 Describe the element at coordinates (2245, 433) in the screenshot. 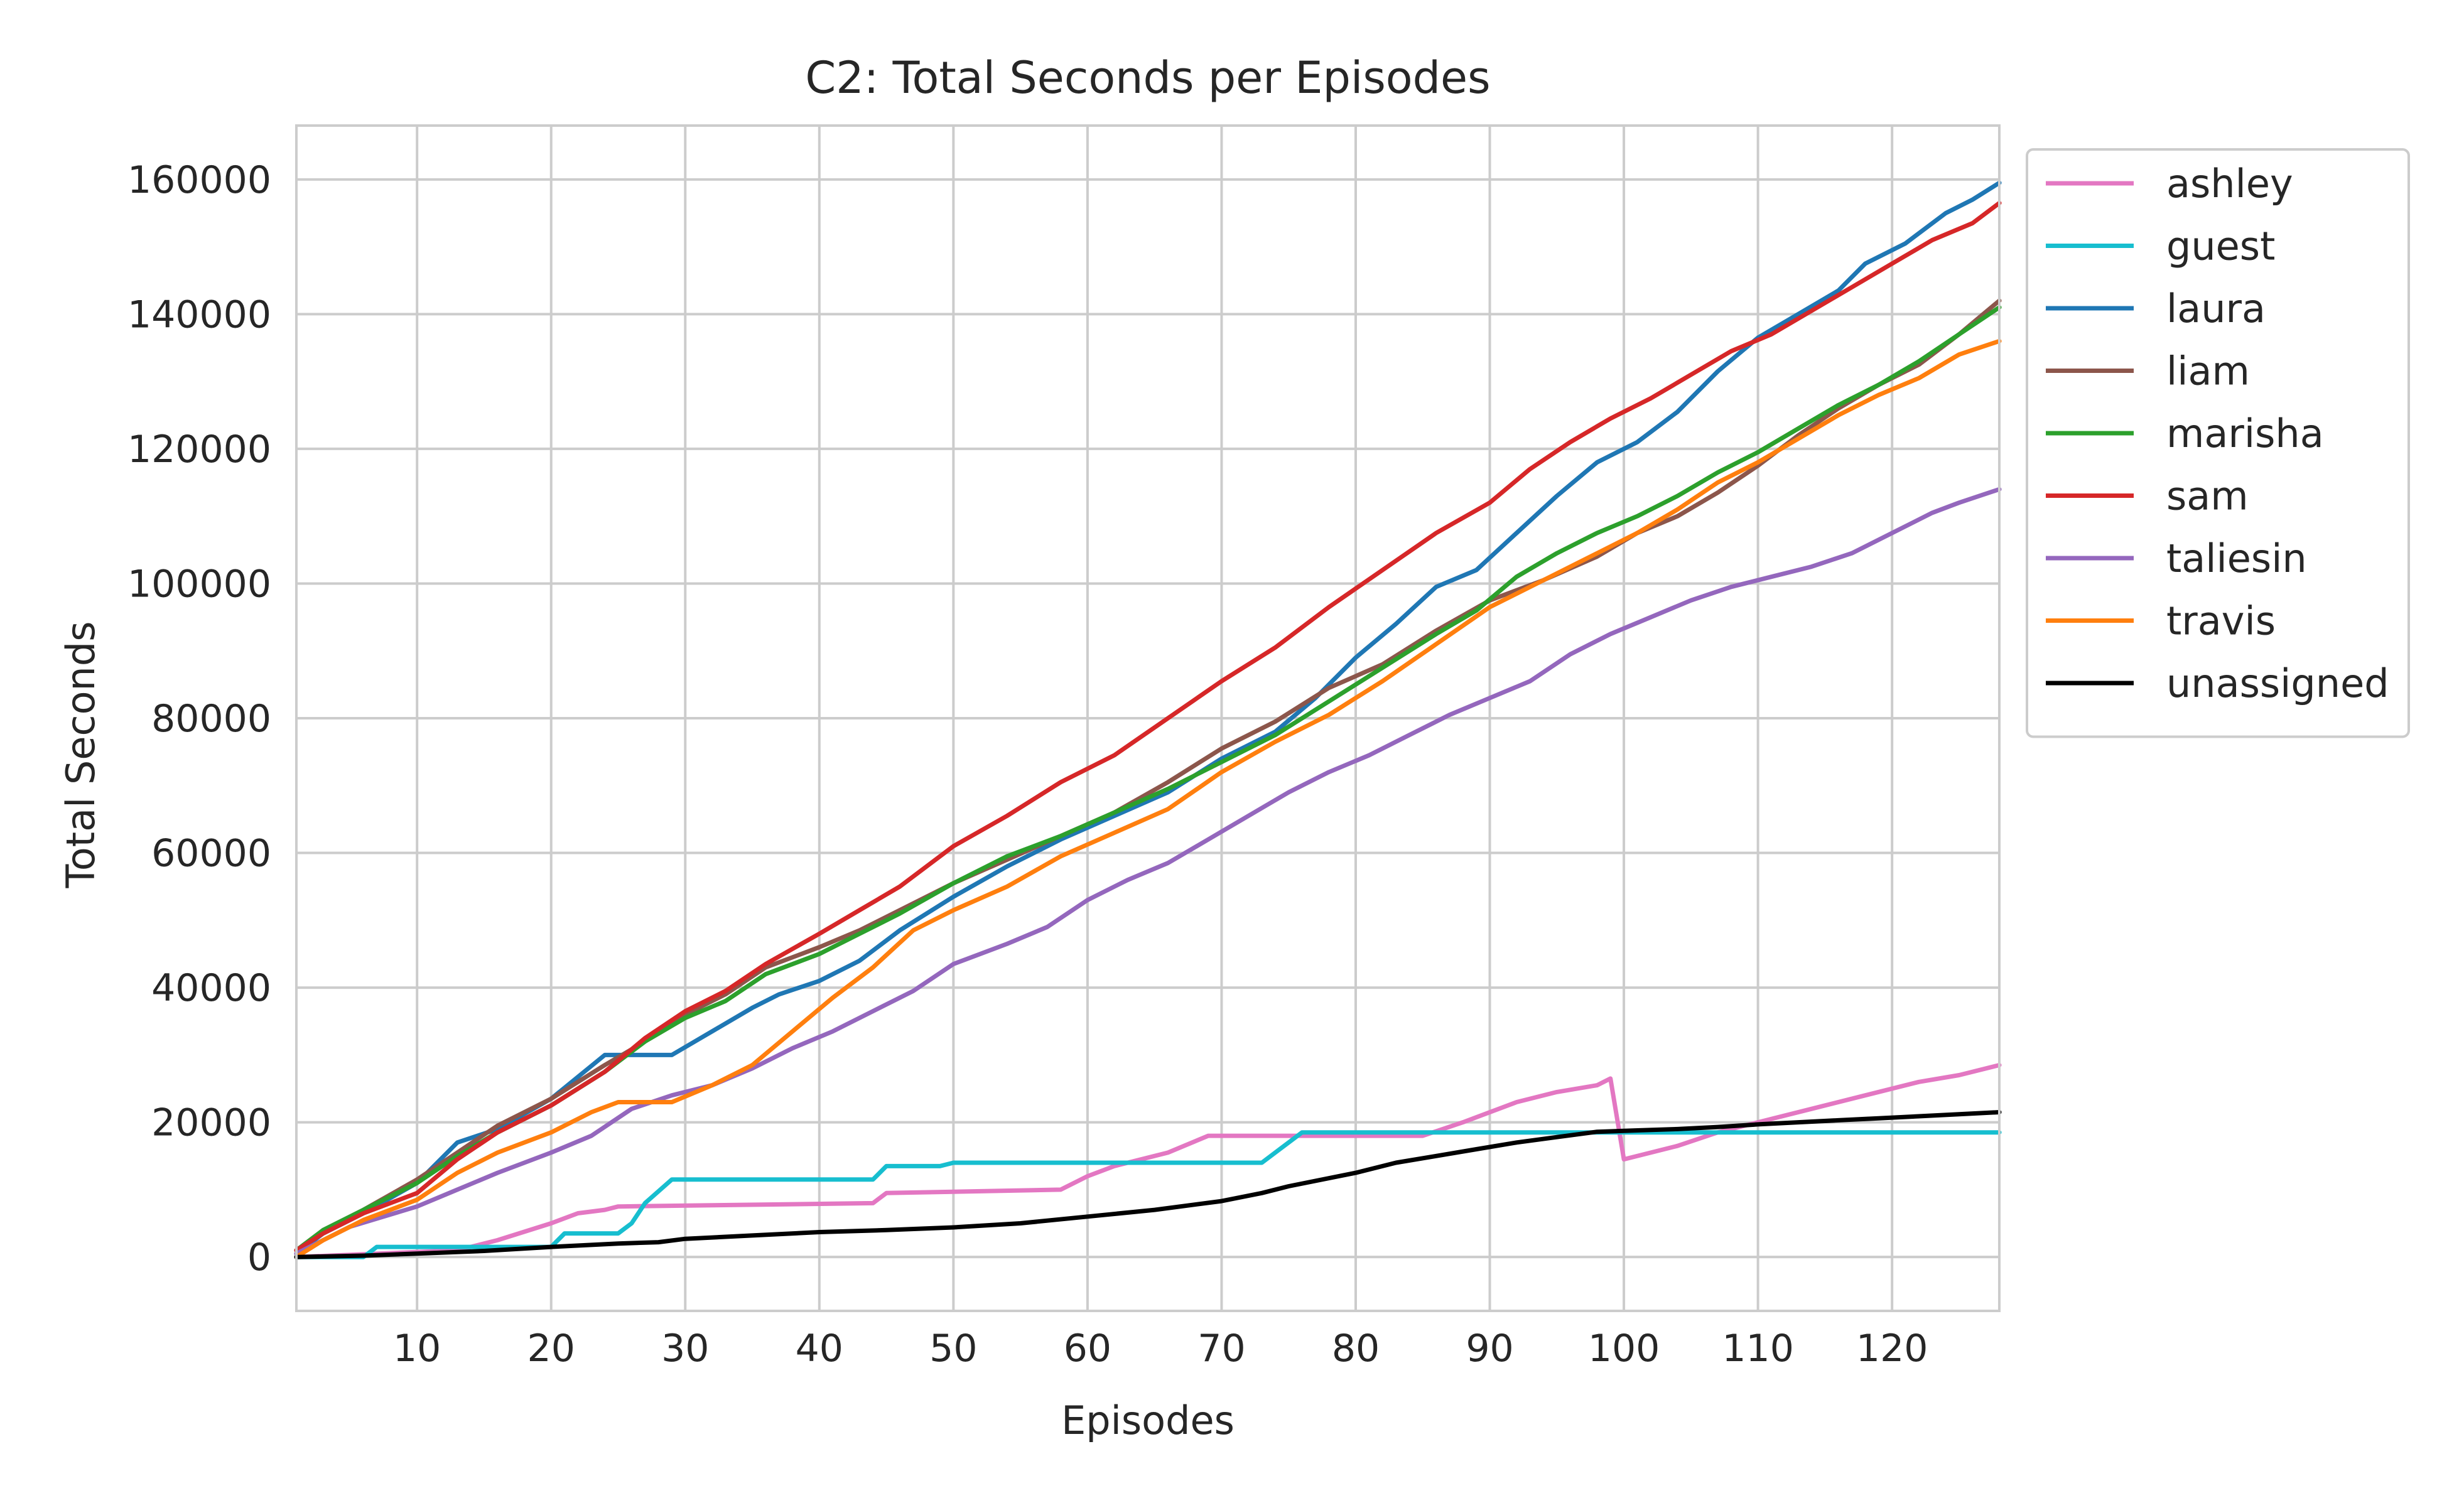

I see `legend-label-marisha: marisha` at that location.